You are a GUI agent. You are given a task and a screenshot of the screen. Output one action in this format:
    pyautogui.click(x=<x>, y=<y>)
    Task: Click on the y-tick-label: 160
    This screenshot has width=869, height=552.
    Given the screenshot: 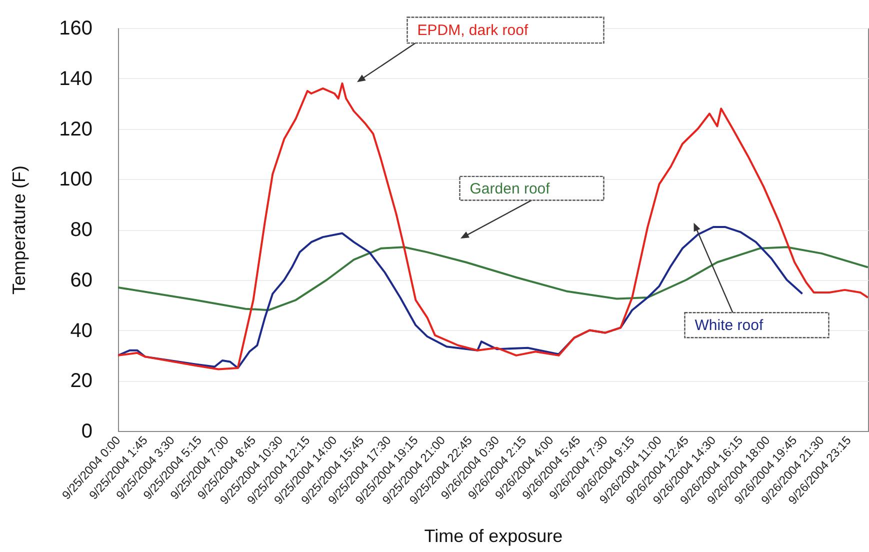 What is the action you would take?
    pyautogui.click(x=75, y=29)
    